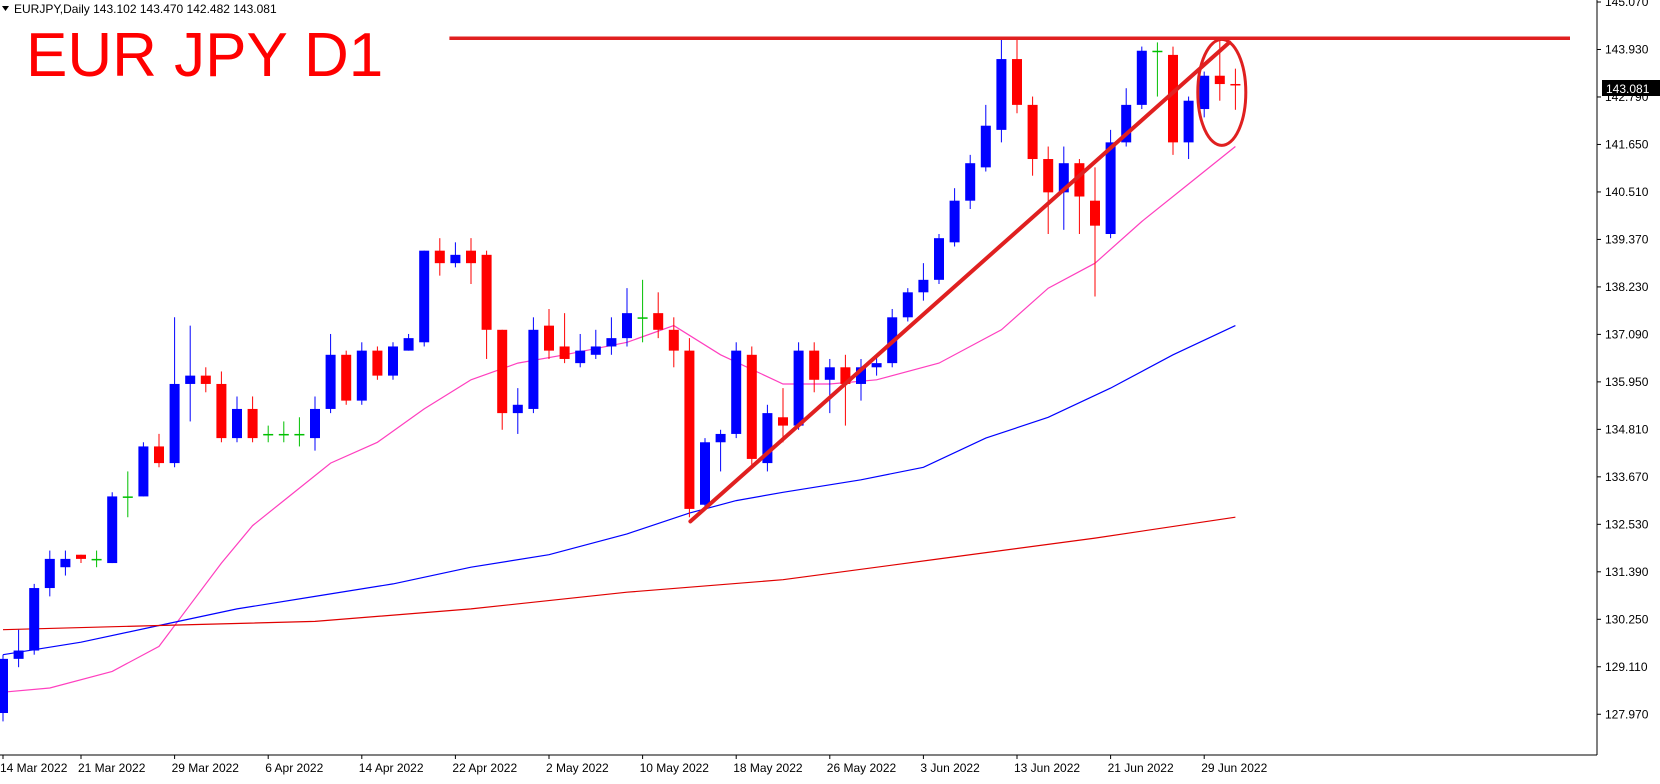  Describe the element at coordinates (1628, 89) in the screenshot. I see `current-price-label: 143.081` at that location.